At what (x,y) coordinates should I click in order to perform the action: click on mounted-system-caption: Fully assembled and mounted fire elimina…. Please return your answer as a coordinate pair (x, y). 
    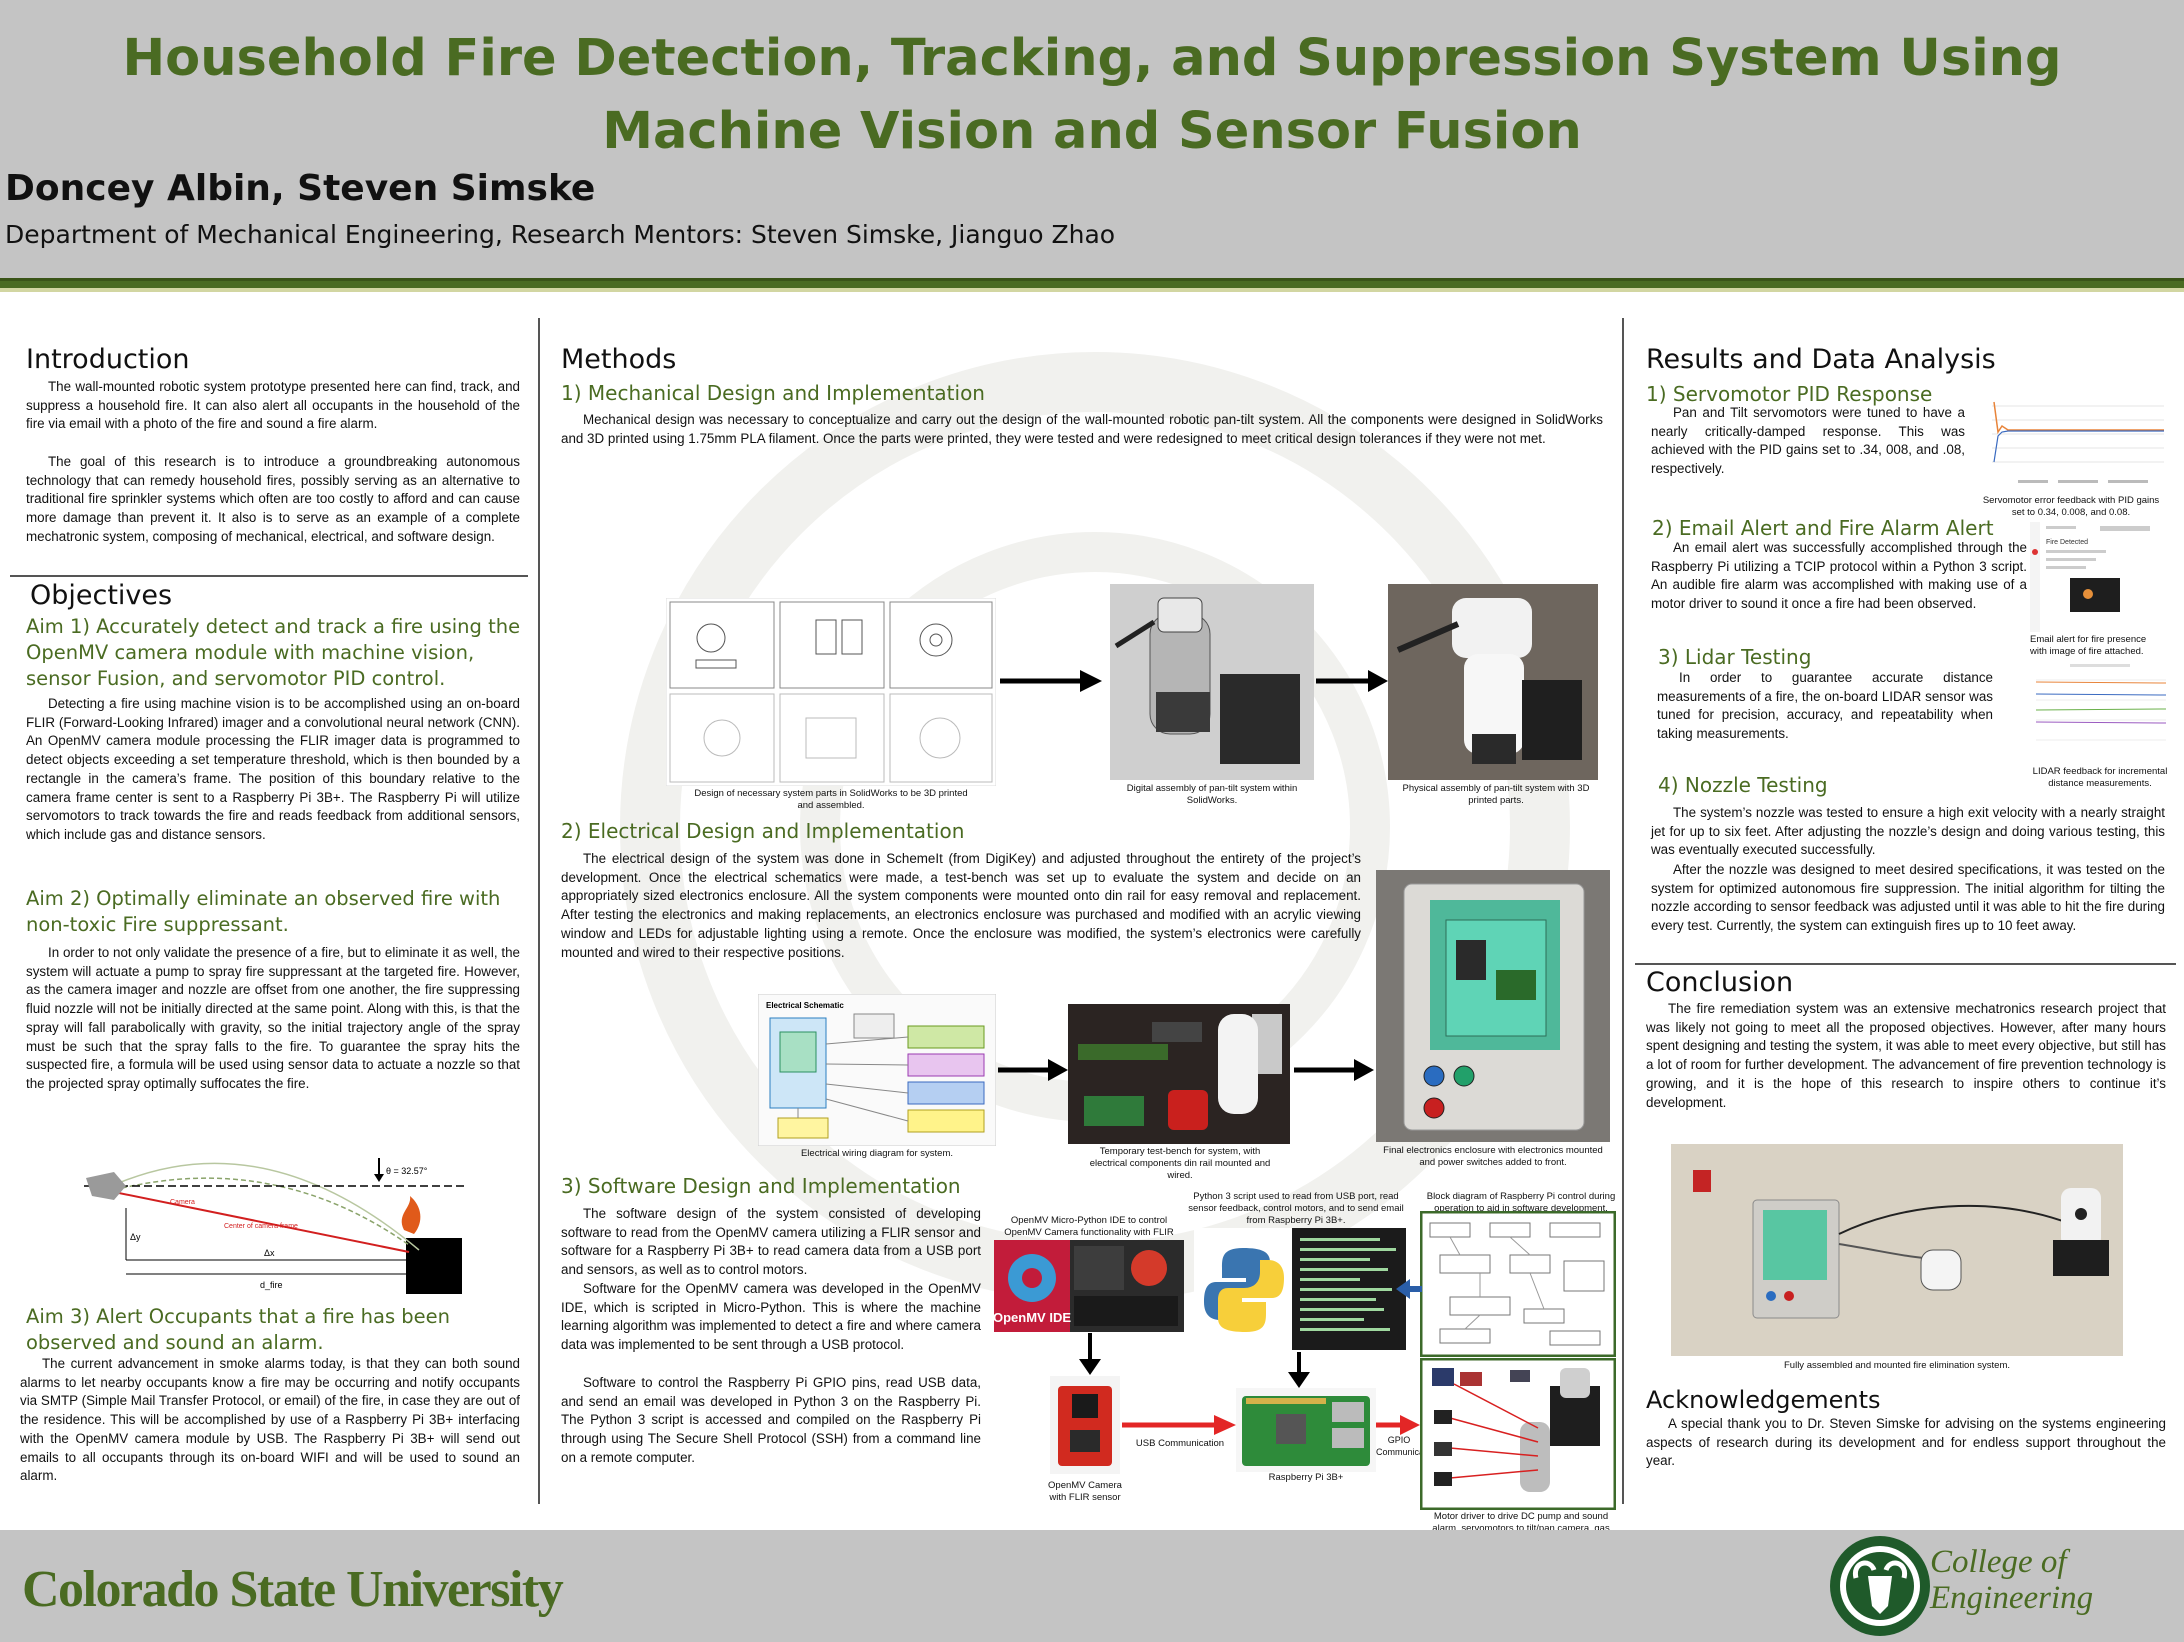
    Looking at the image, I should click on (1897, 1365).